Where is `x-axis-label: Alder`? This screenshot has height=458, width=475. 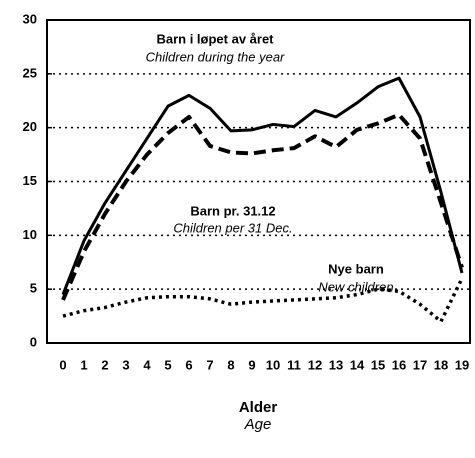
x-axis-label: Alder is located at coordinates (258, 407).